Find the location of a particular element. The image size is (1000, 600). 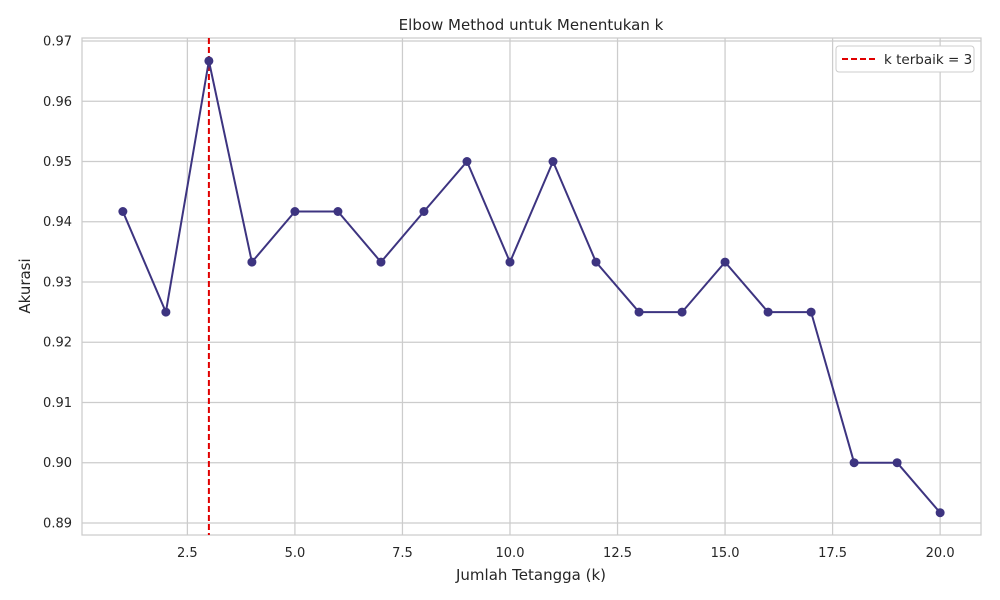

y-tick-labels: 0.89 0.90 0.91 0.92 0.93 0.94 0.95 0.96 0.97 is located at coordinates (57, 283).